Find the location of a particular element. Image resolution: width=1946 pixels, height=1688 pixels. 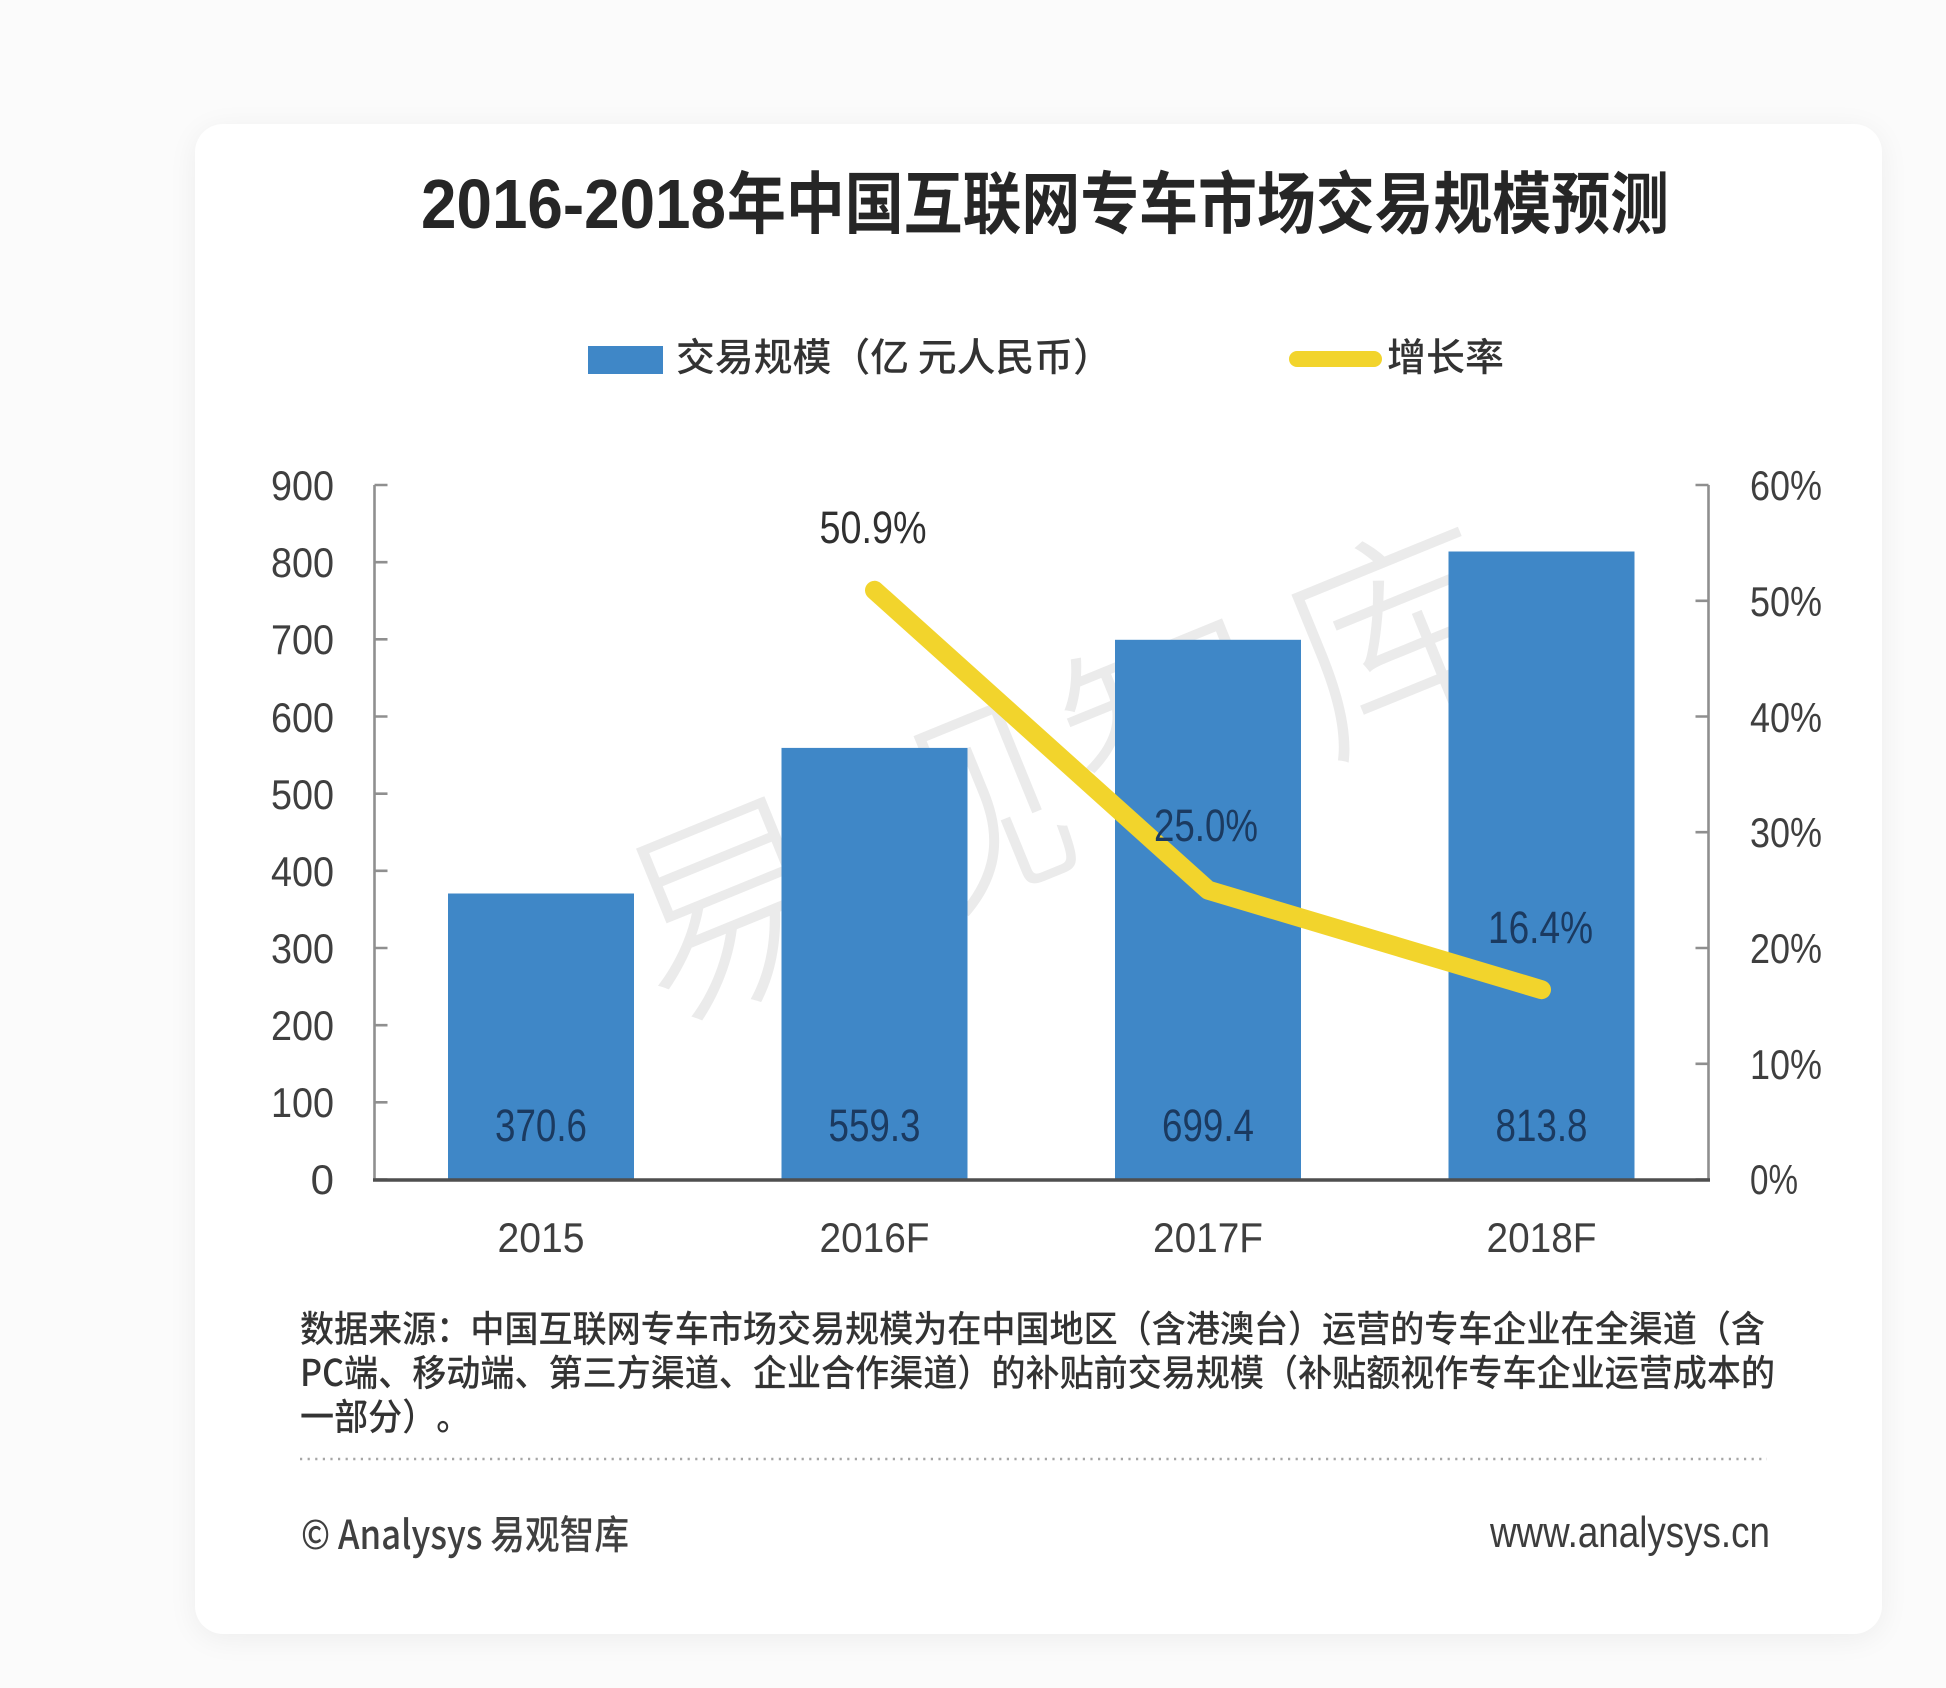

svg-text: 300 is located at coordinates (302, 948).